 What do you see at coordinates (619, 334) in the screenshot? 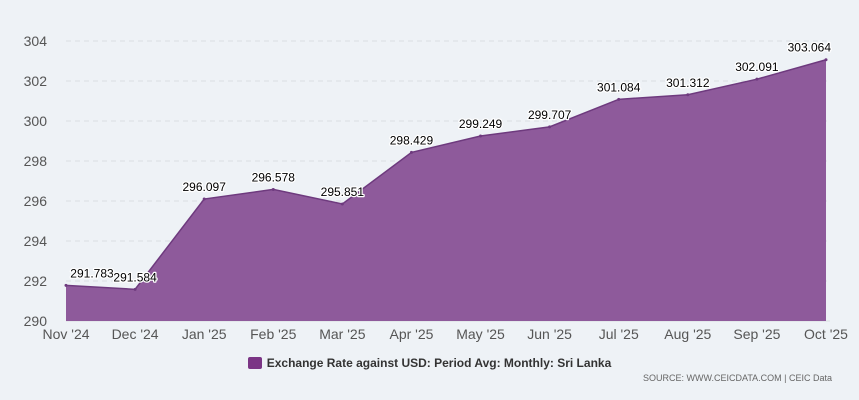
I see `x-tick-label: Jul '25` at bounding box center [619, 334].